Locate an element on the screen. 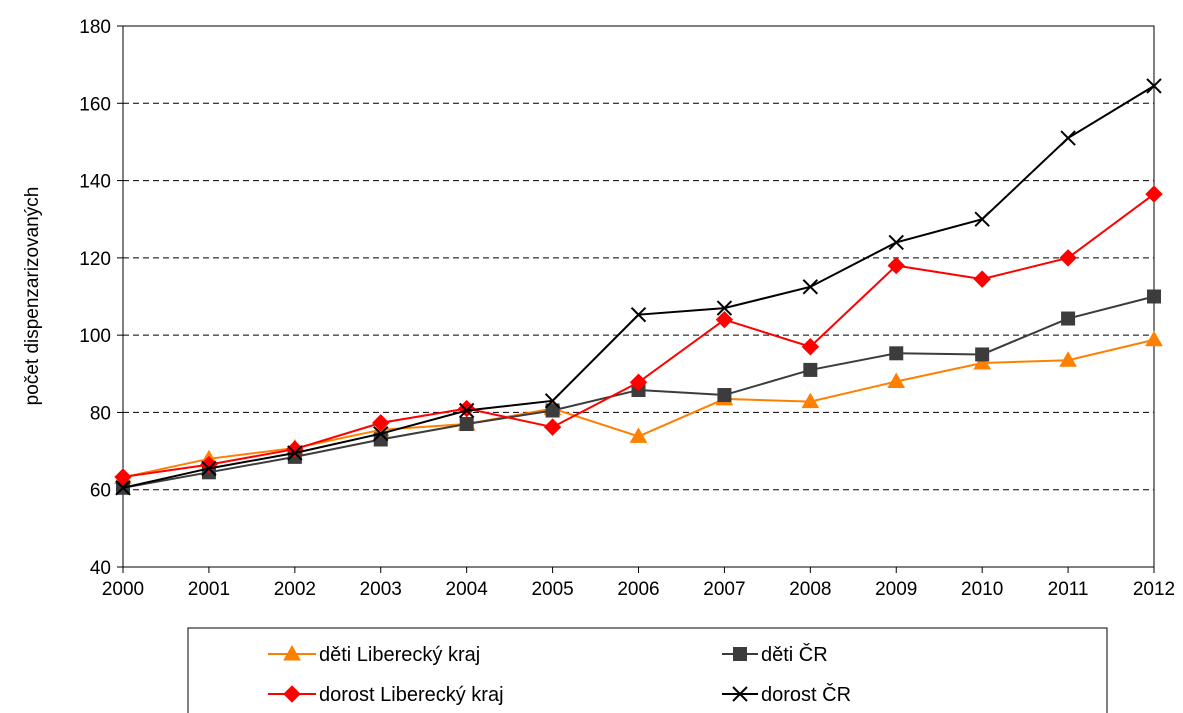  y-tick-label-60: 60 is located at coordinates (100, 491).